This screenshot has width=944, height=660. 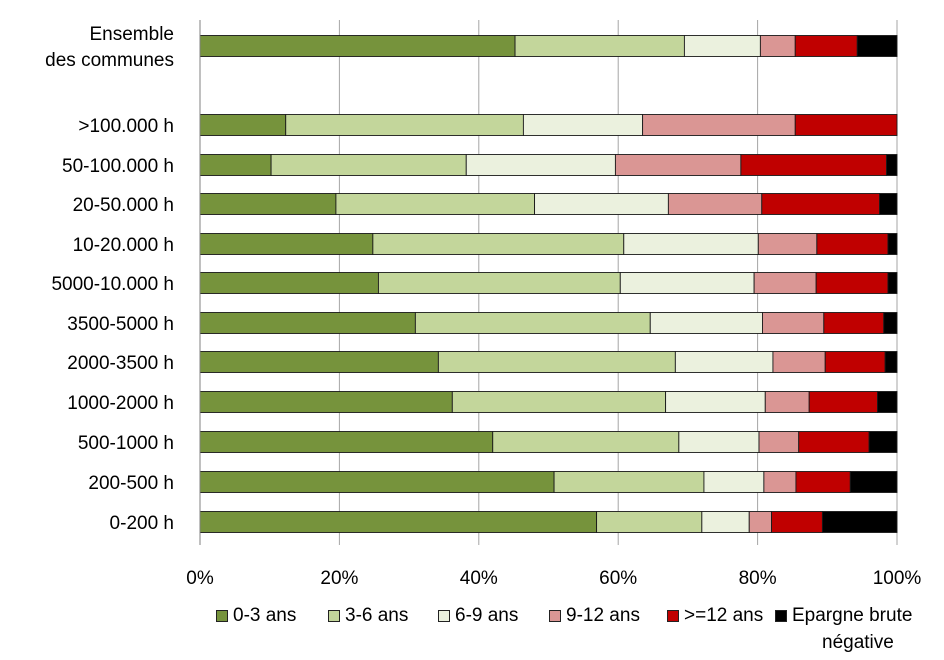 I want to click on legend-label: 9-12 ans, so click(x=603, y=615).